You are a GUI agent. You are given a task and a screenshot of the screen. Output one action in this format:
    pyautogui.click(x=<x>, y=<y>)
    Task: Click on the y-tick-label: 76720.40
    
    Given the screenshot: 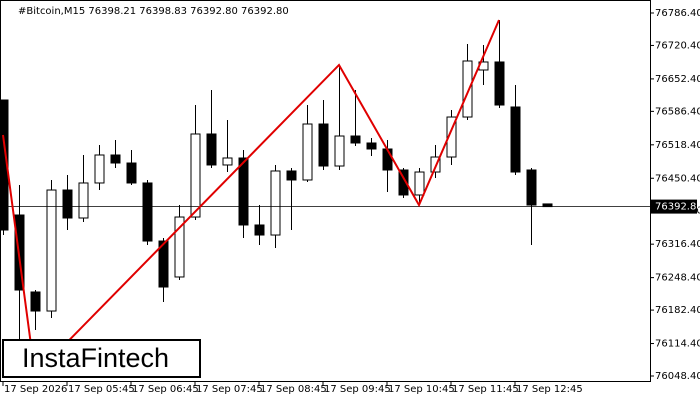 What is the action you would take?
    pyautogui.click(x=677, y=45)
    